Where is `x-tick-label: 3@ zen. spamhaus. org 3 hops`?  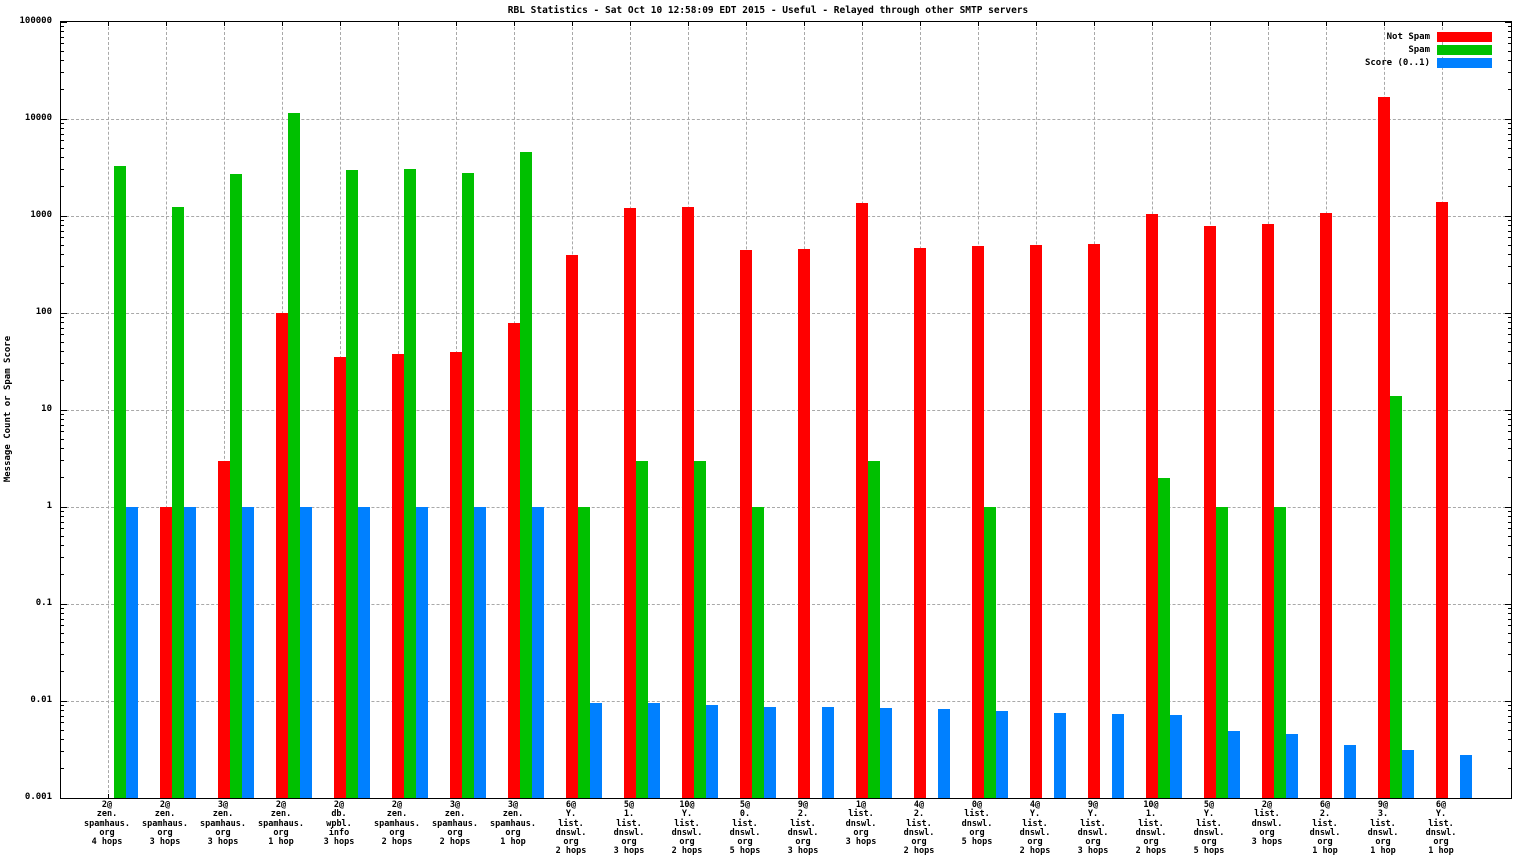 x-tick-label: 3@ zen. spamhaus. org 3 hops is located at coordinates (223, 824).